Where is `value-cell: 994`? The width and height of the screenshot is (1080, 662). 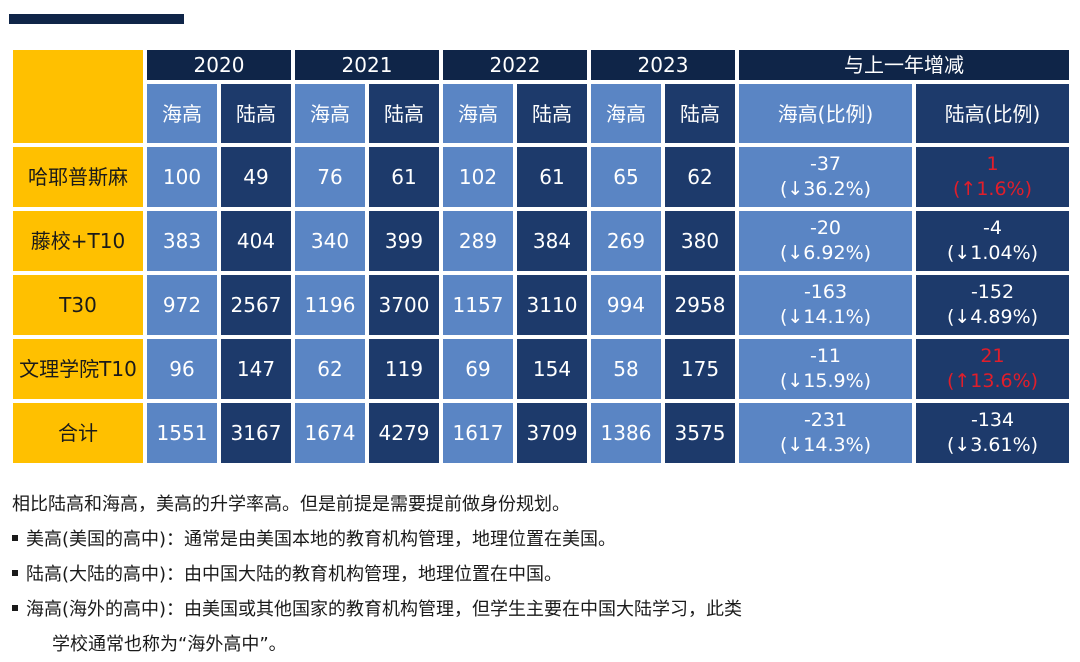 value-cell: 994 is located at coordinates (626, 305).